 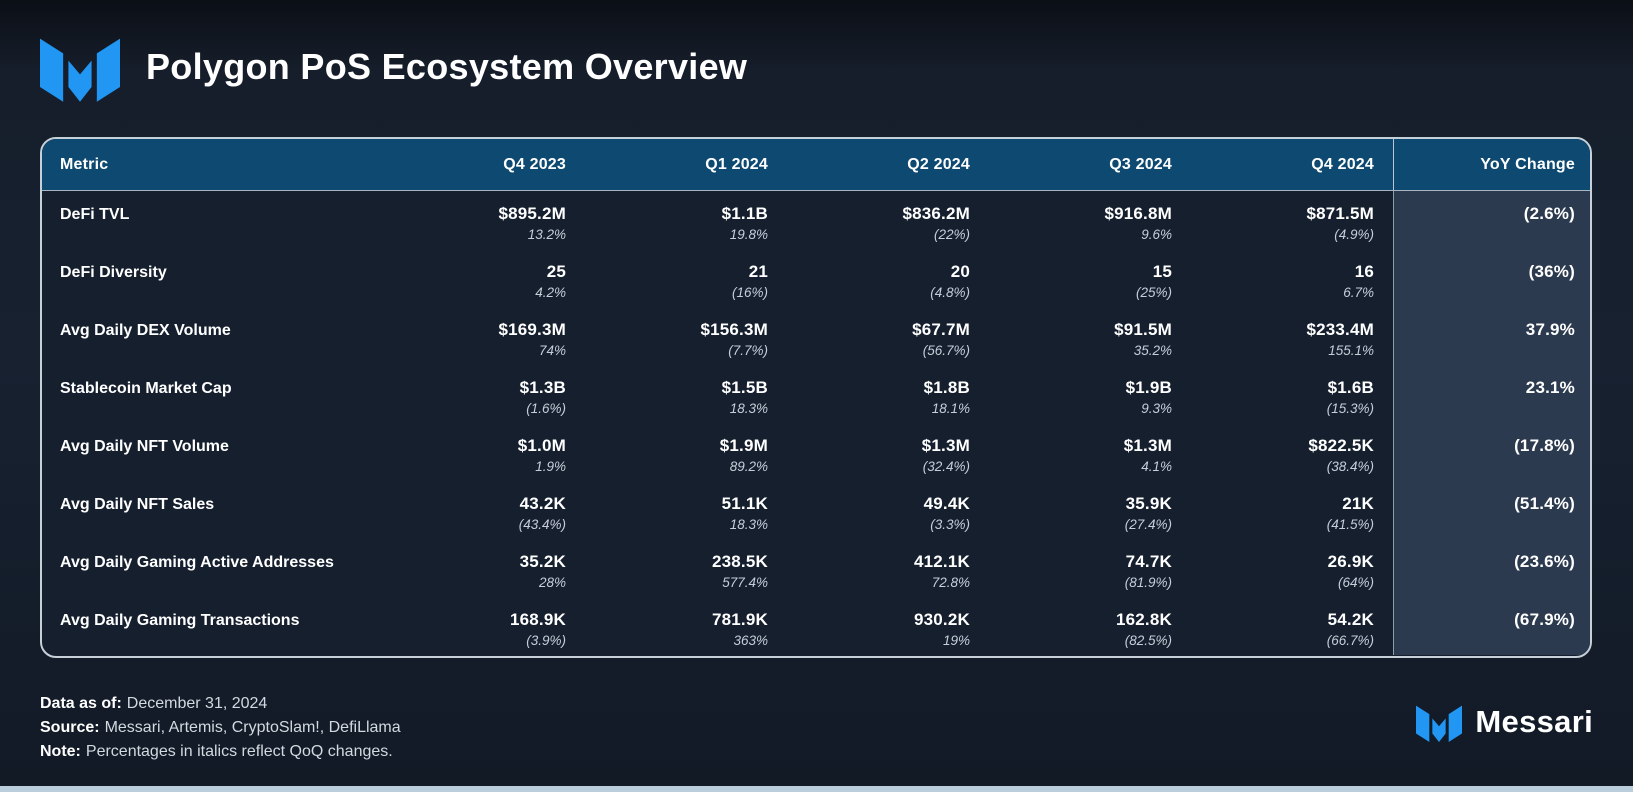 I want to click on quarter-cell-q4-2023: 43.2K (43.4%), so click(x=484, y=510).